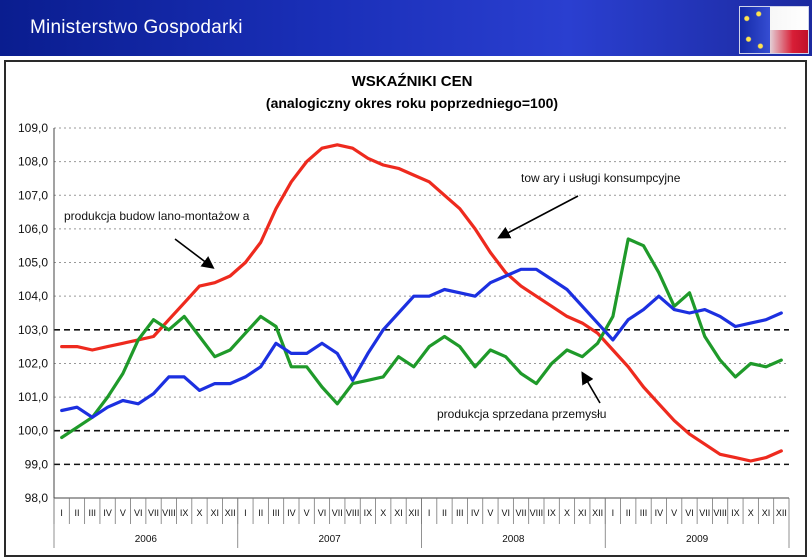 The width and height of the screenshot is (812, 560). What do you see at coordinates (146, 539) in the screenshot?
I see `year-tick-label: 2006` at bounding box center [146, 539].